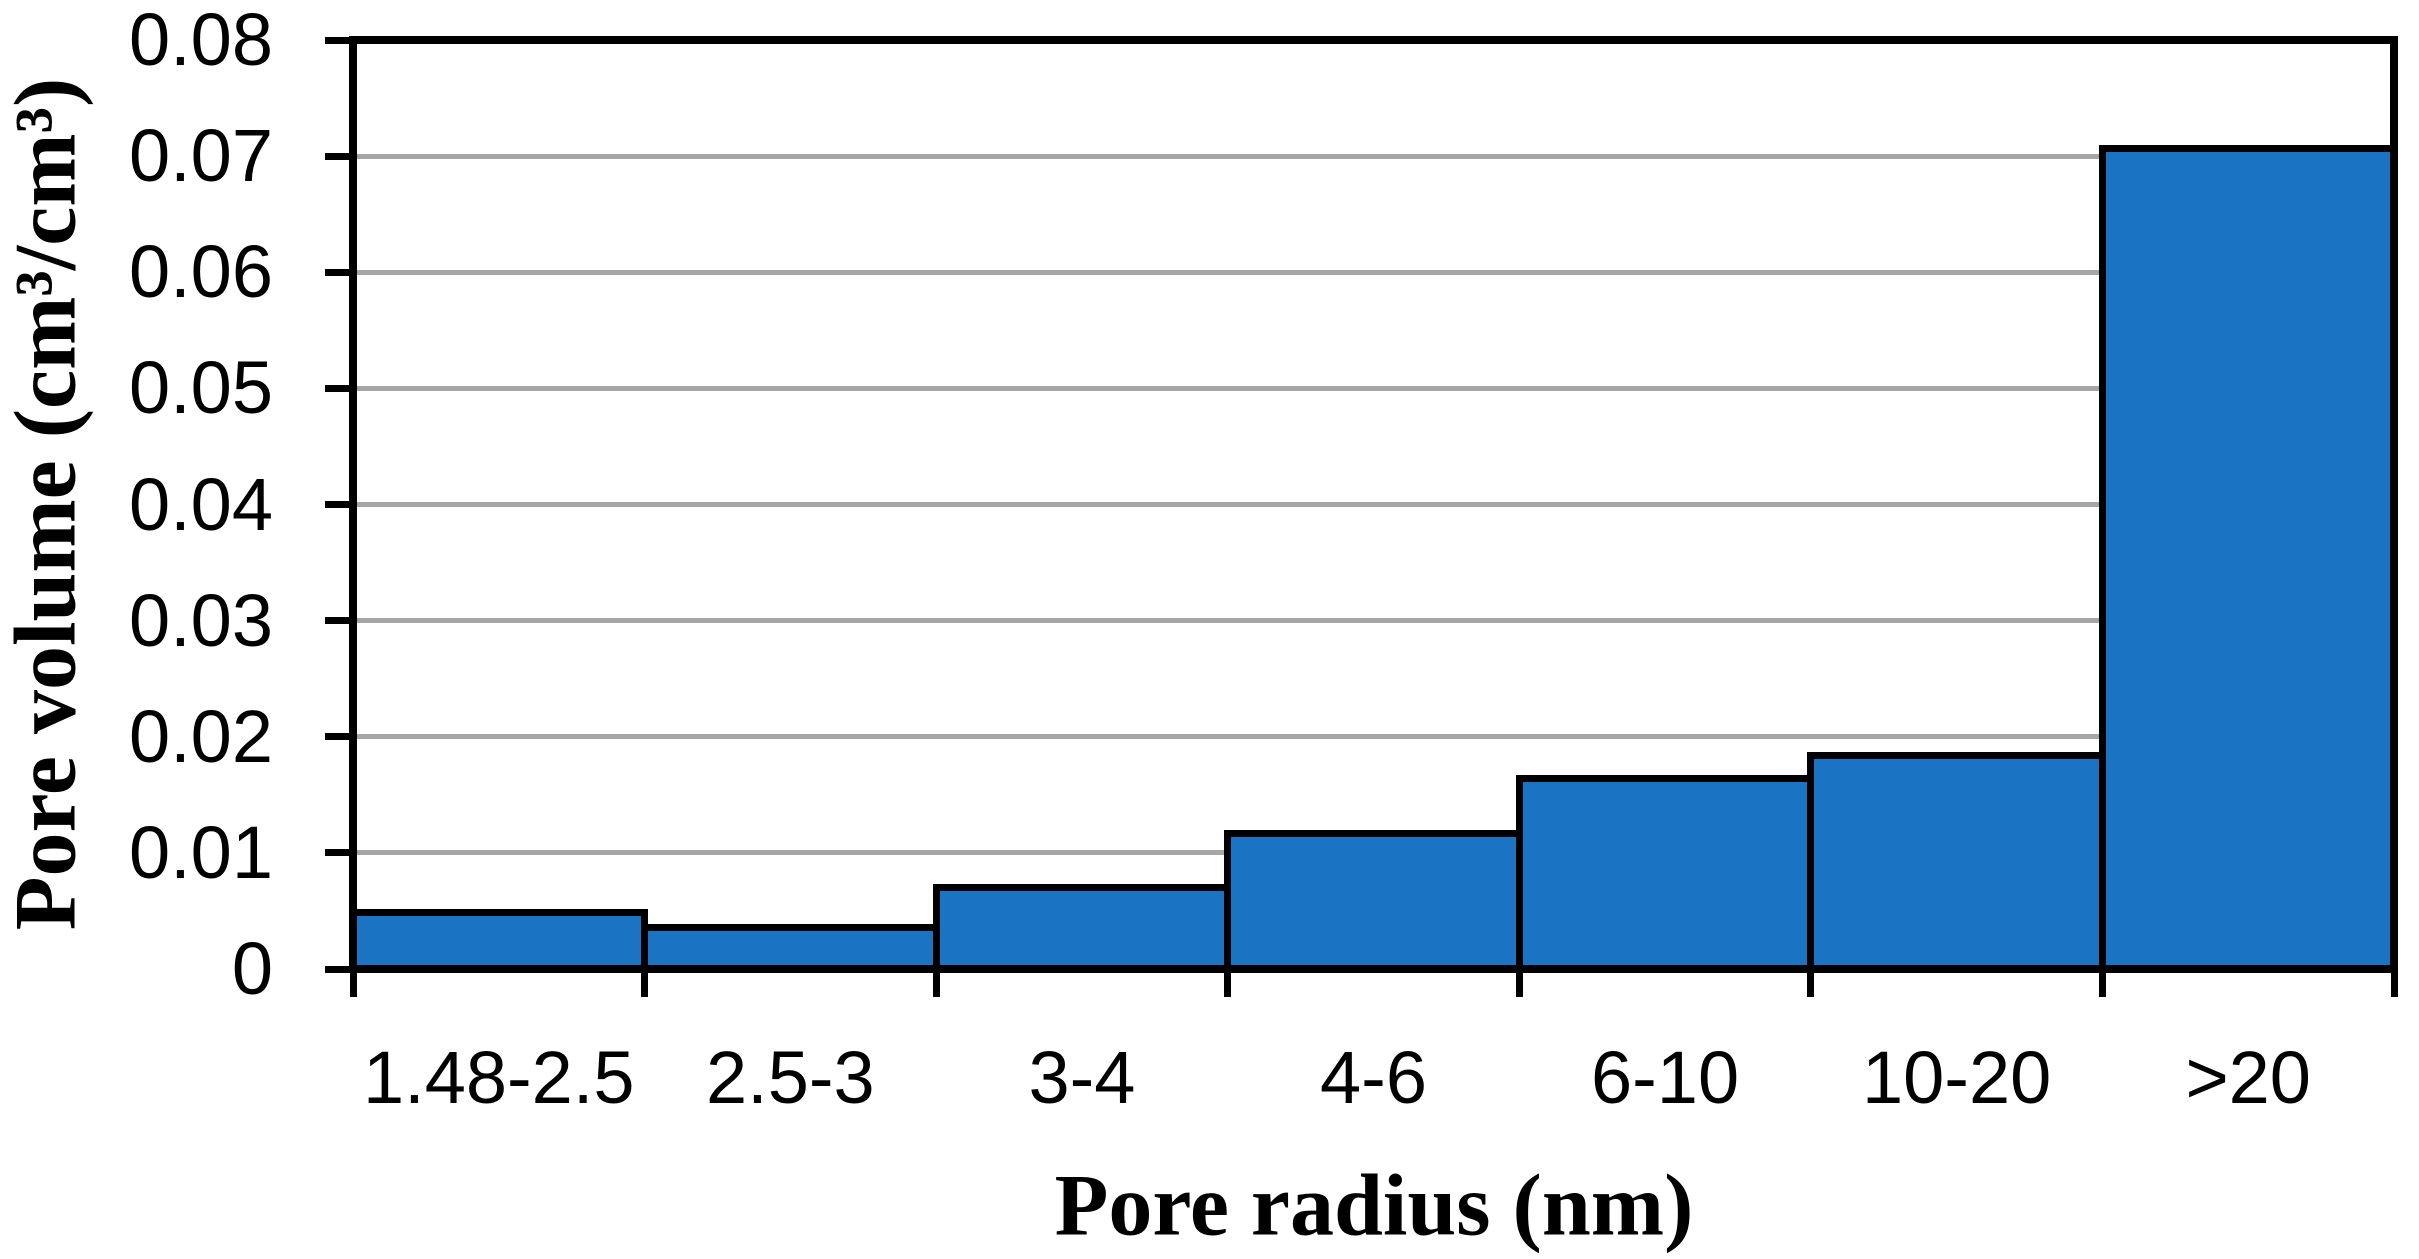  What do you see at coordinates (1665, 1077) in the screenshot?
I see `x-tick-label: 6-10` at bounding box center [1665, 1077].